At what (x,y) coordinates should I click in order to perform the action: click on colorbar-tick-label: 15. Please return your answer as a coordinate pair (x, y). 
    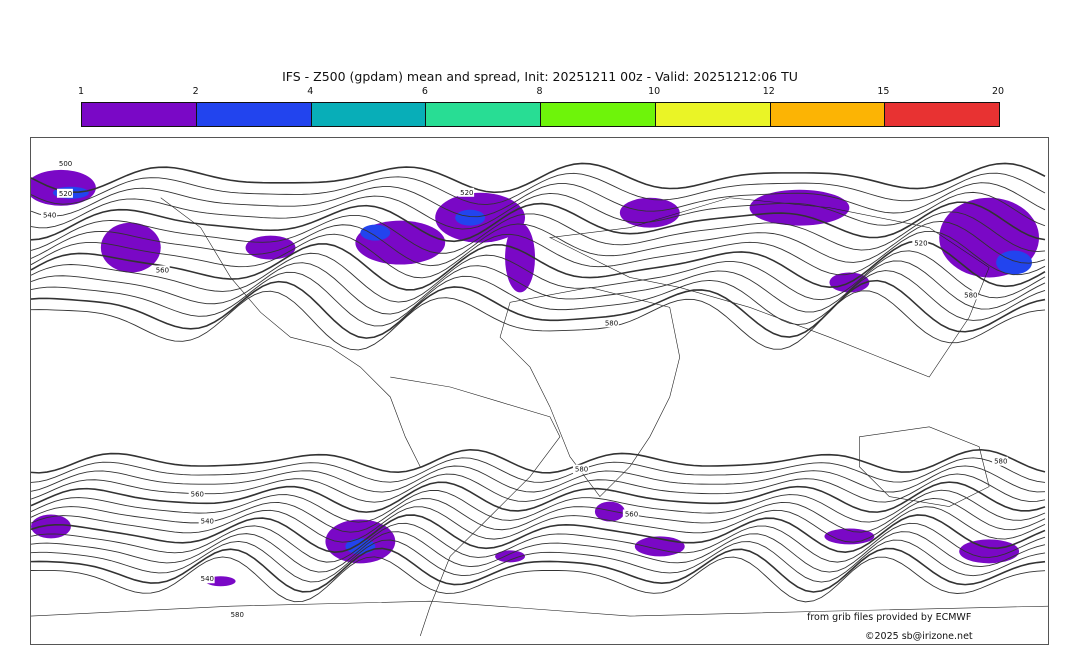
    Looking at the image, I should click on (883, 91).